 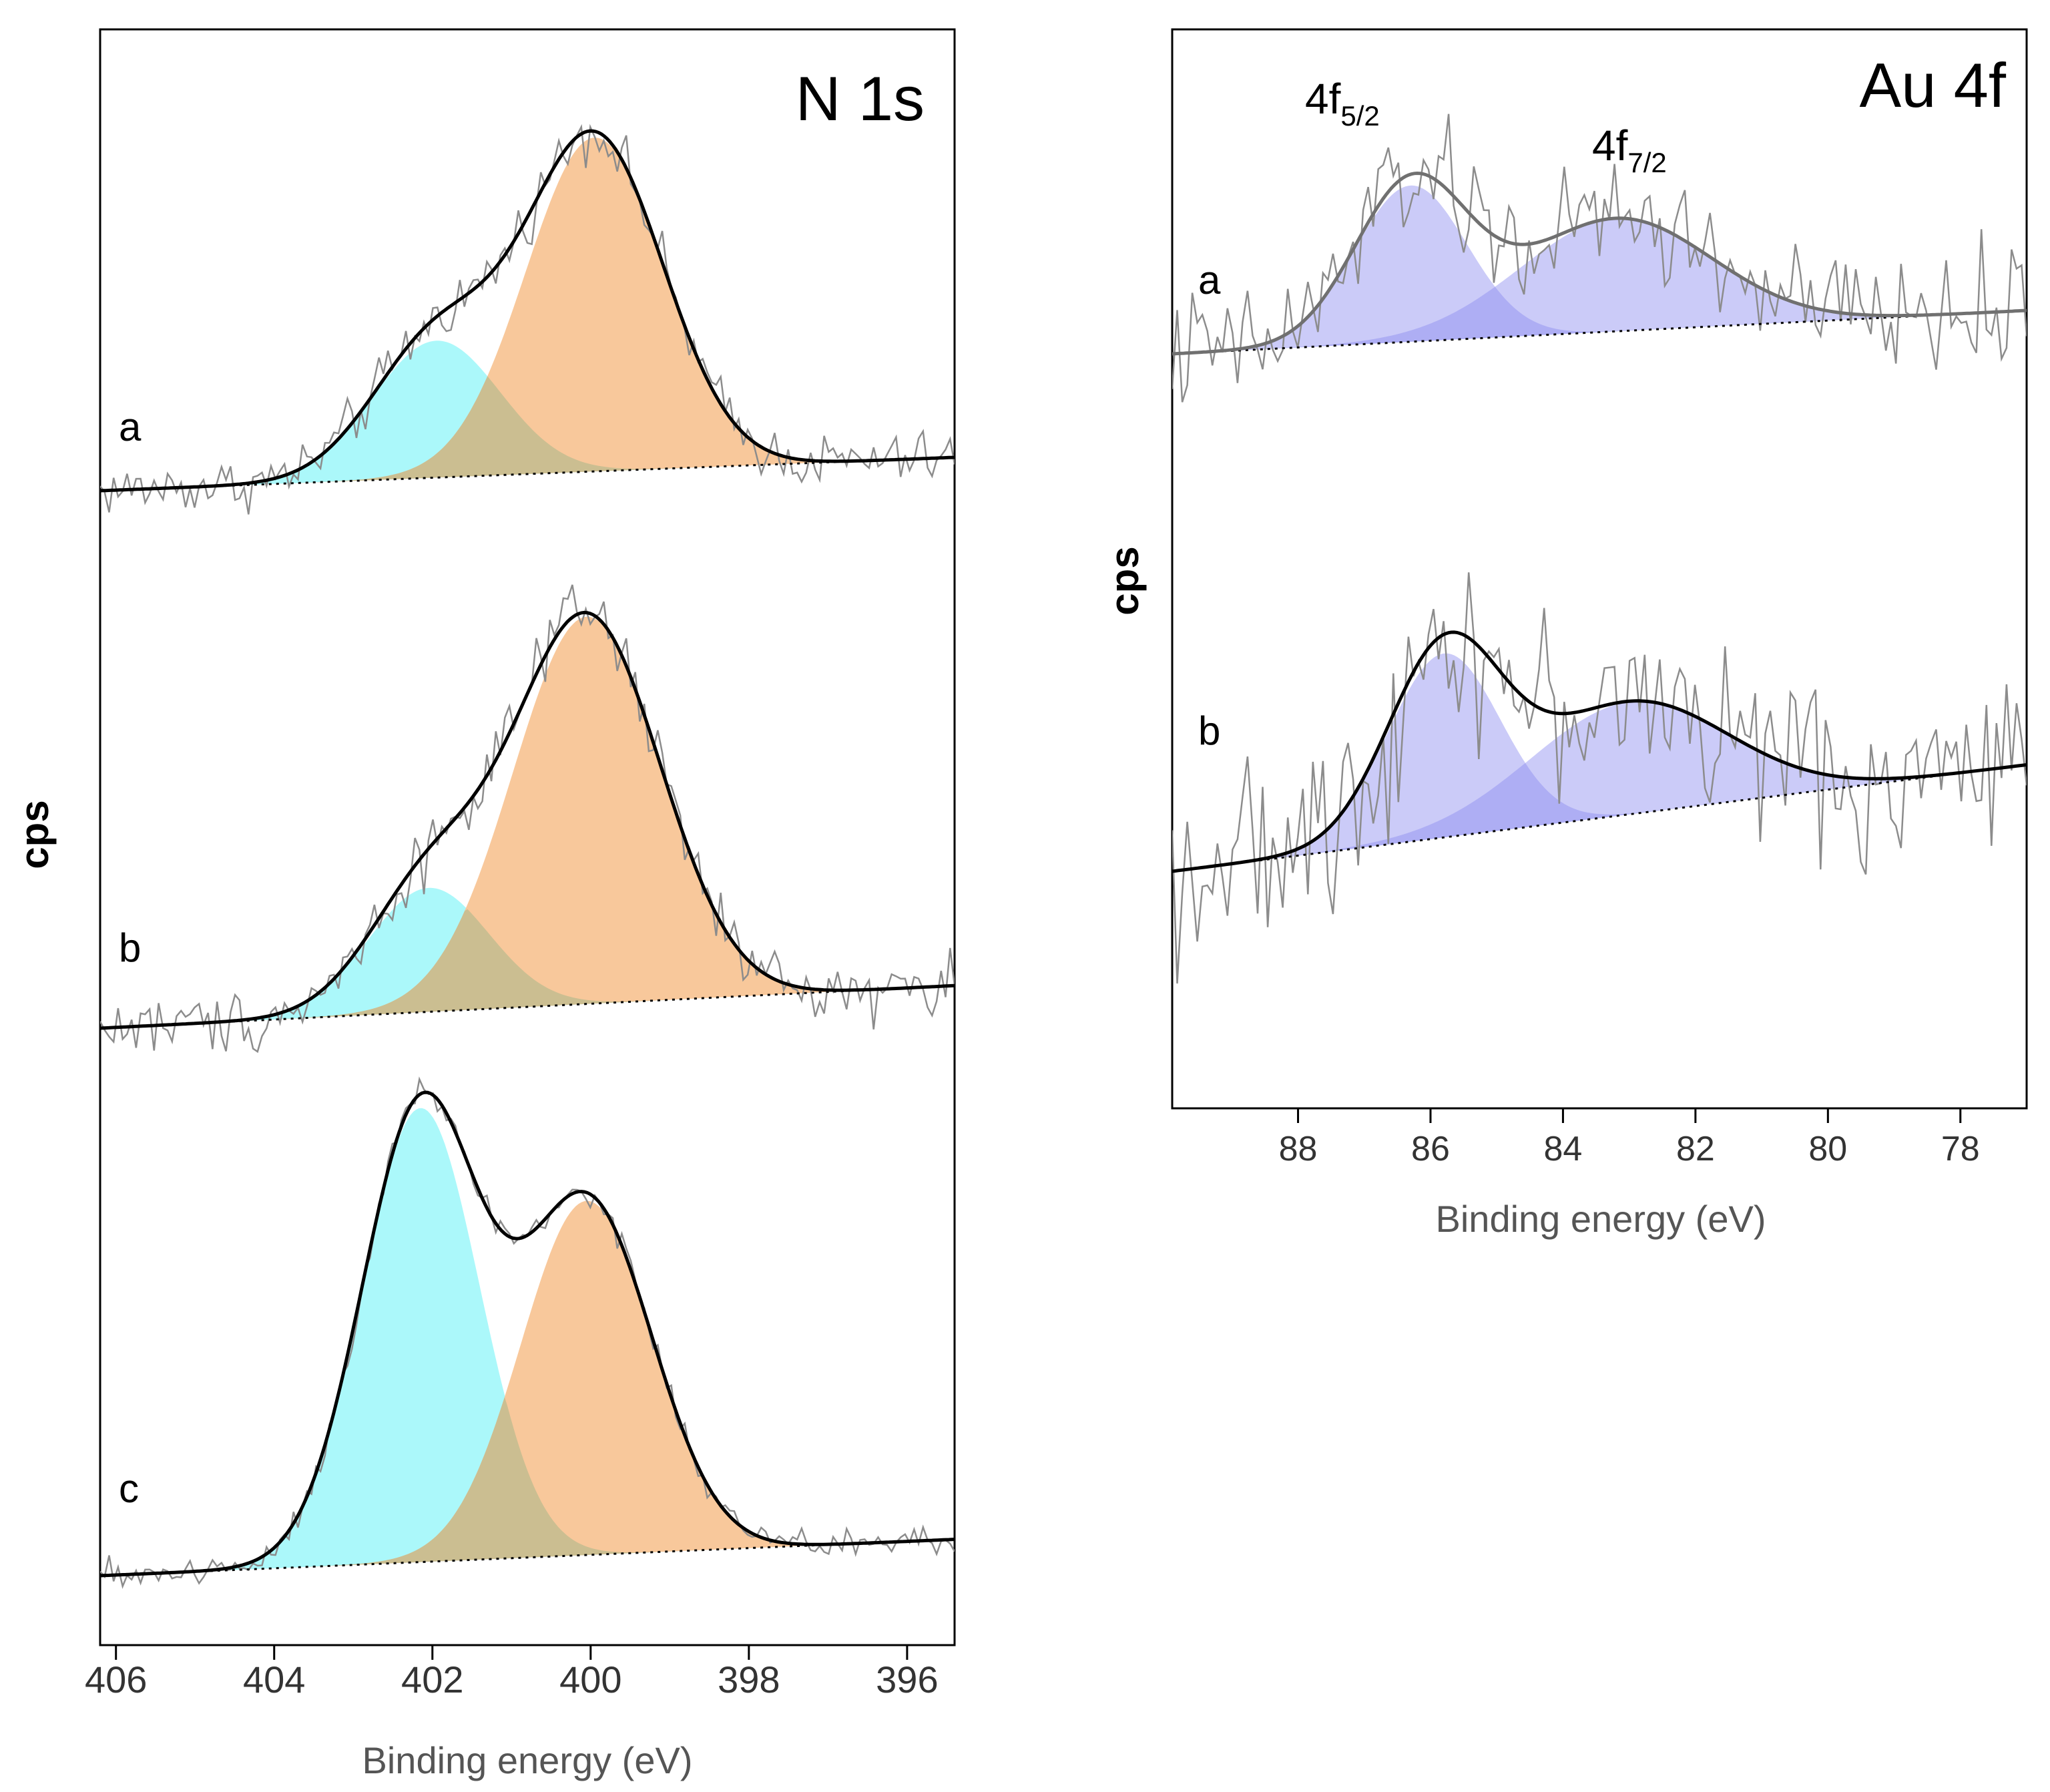 I want to click on x-tick-label-398: 398, so click(x=749, y=1680).